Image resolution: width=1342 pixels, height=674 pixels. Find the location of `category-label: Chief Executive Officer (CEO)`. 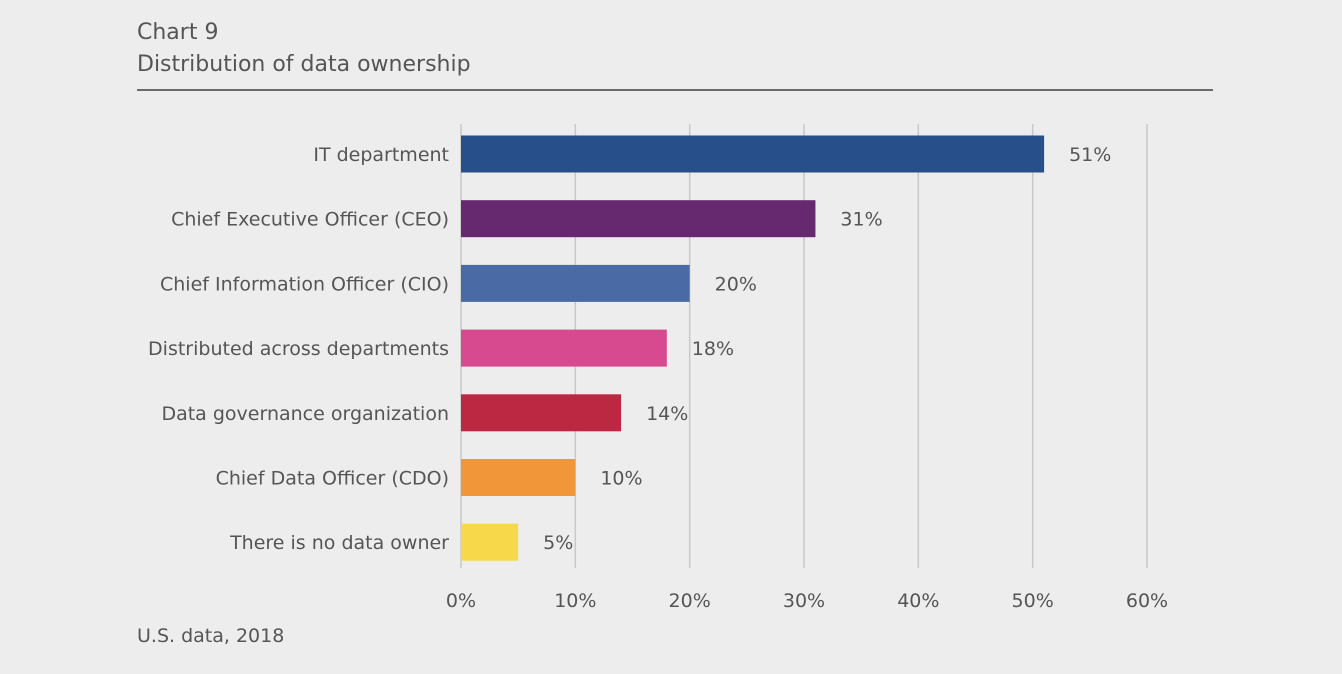

category-label: Chief Executive Officer (CEO) is located at coordinates (310, 220).